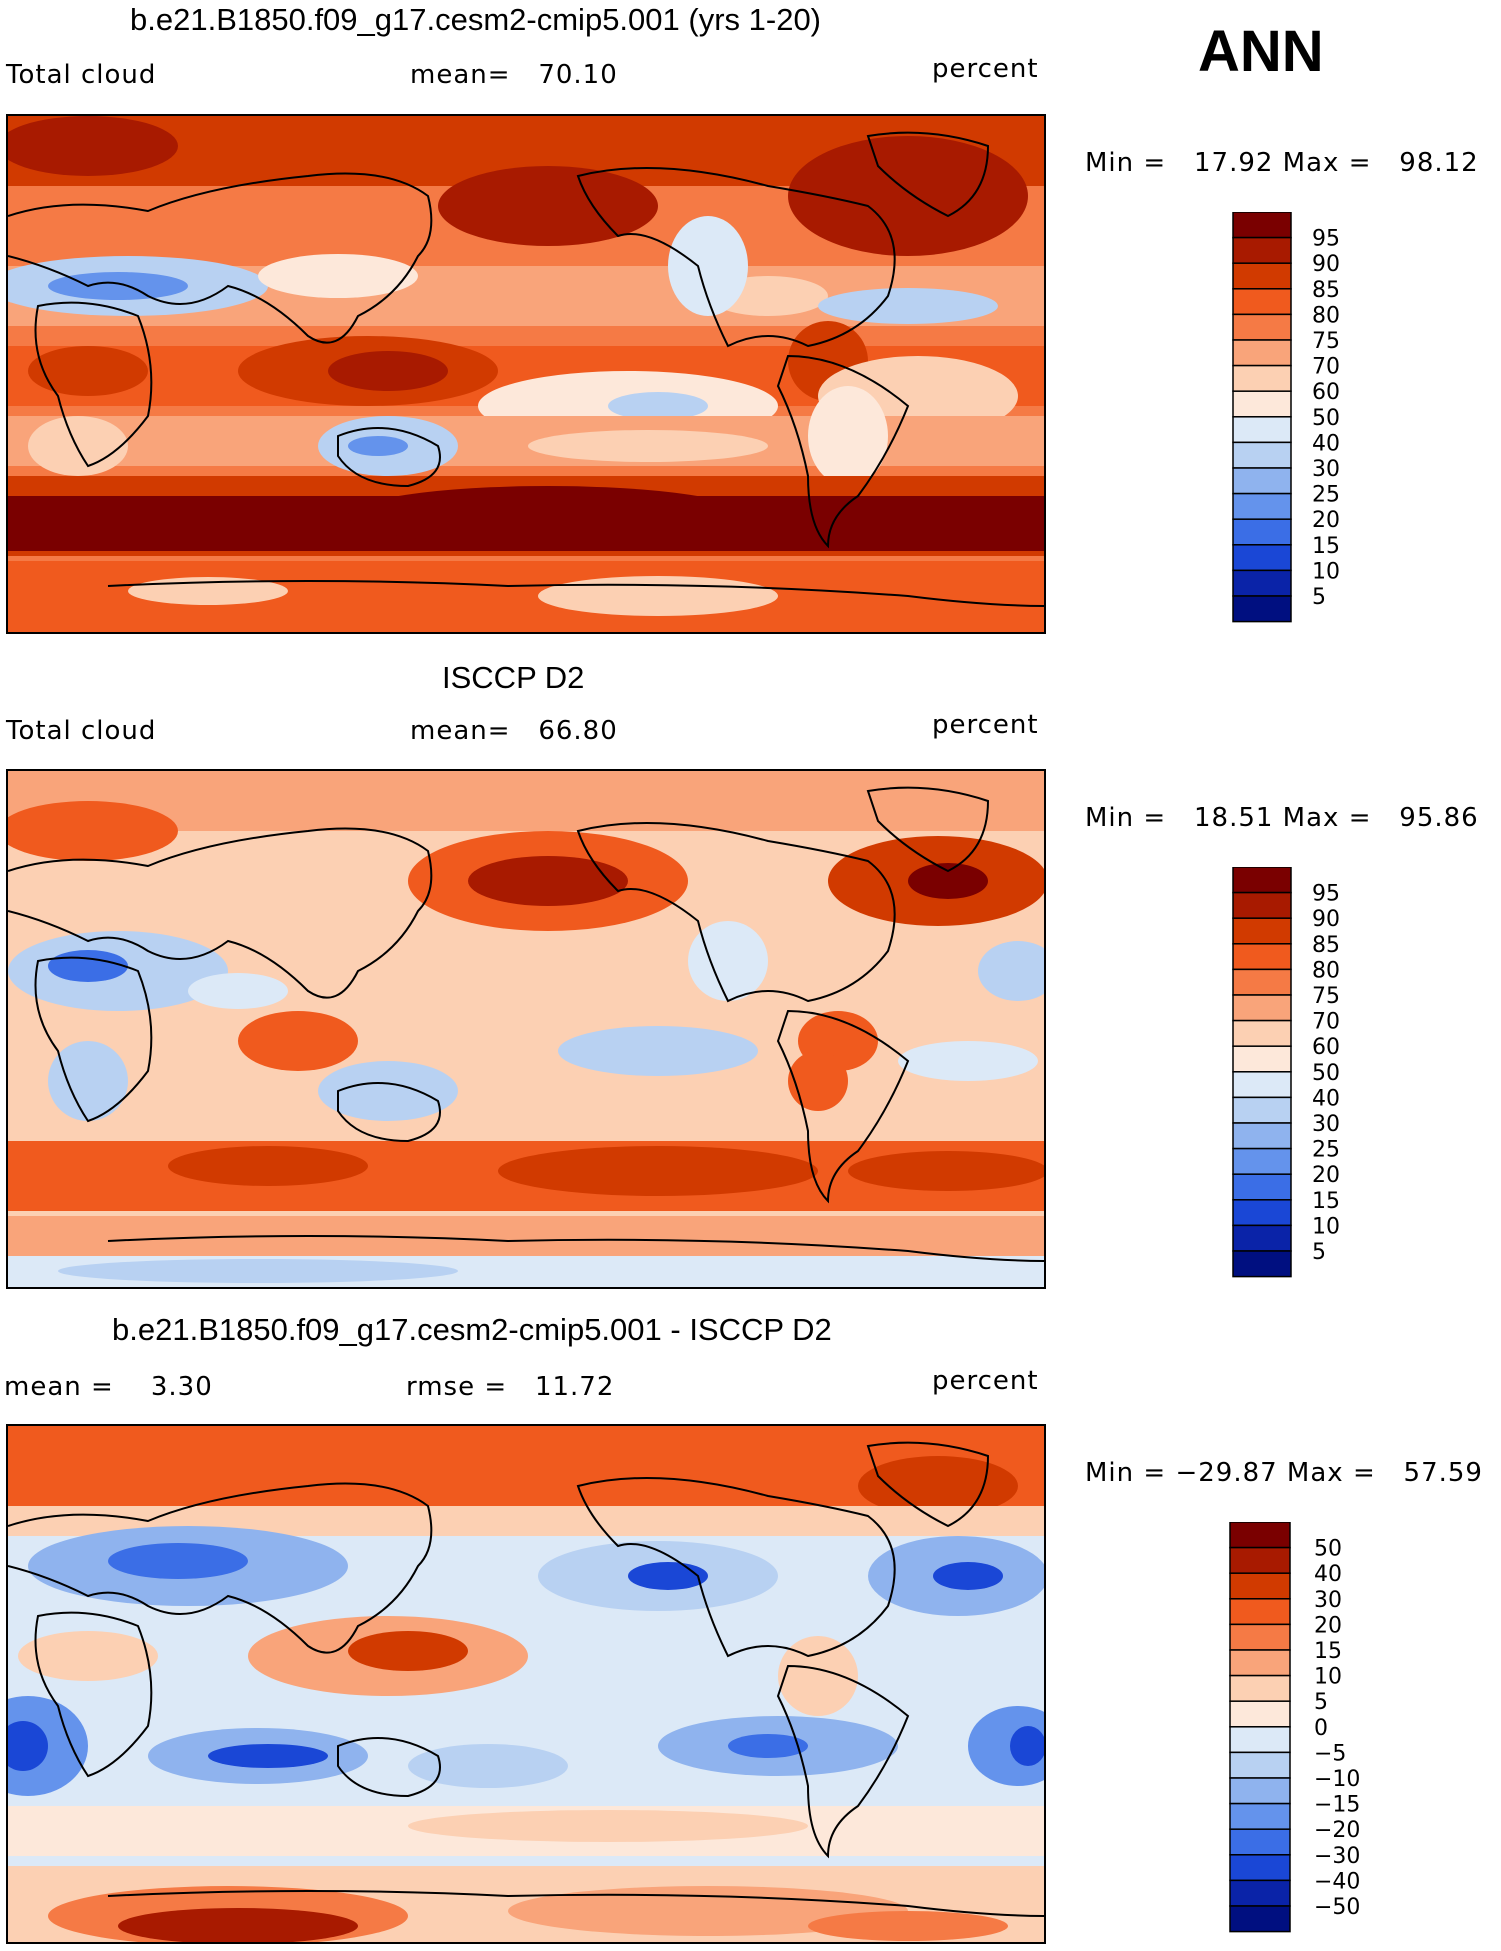  I want to click on colorbar-tick-label: 90, so click(1326, 264).